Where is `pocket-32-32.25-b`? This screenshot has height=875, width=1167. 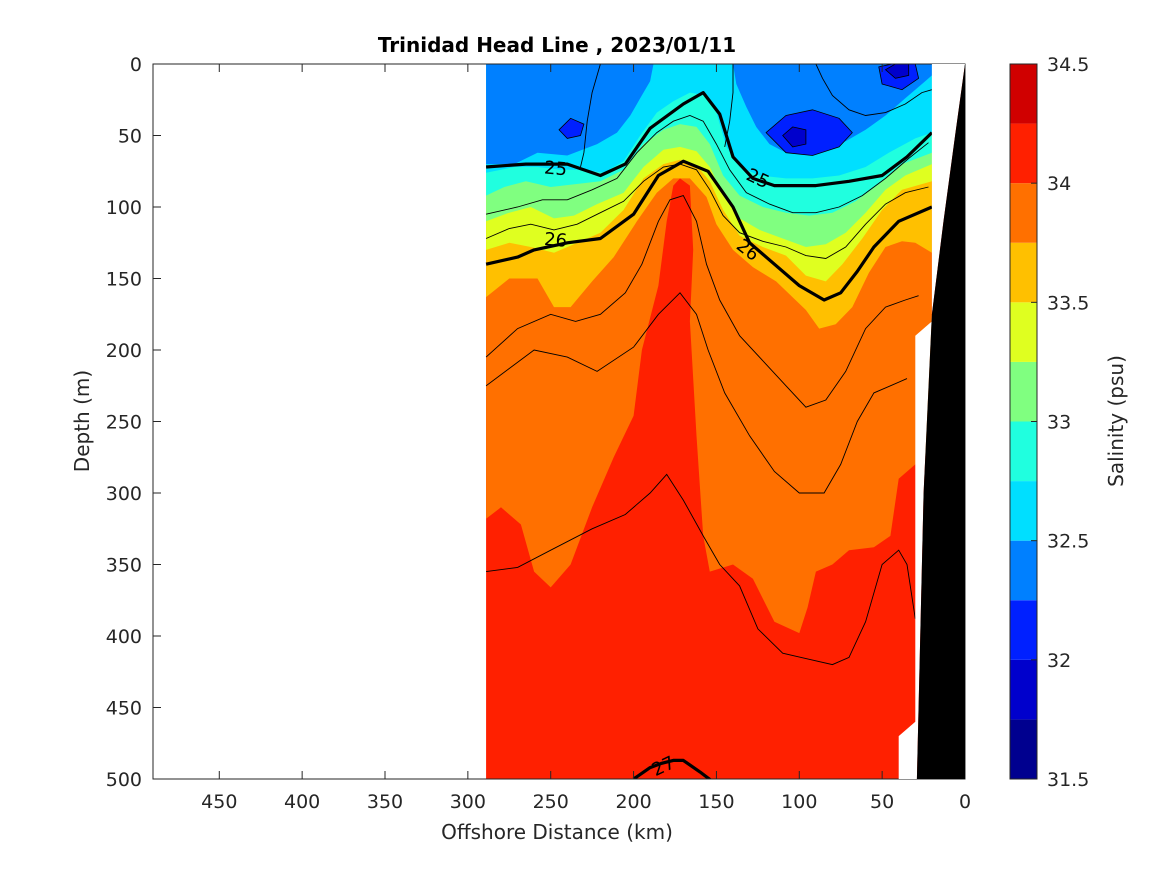
pocket-32-32.25-b is located at coordinates (571, 128).